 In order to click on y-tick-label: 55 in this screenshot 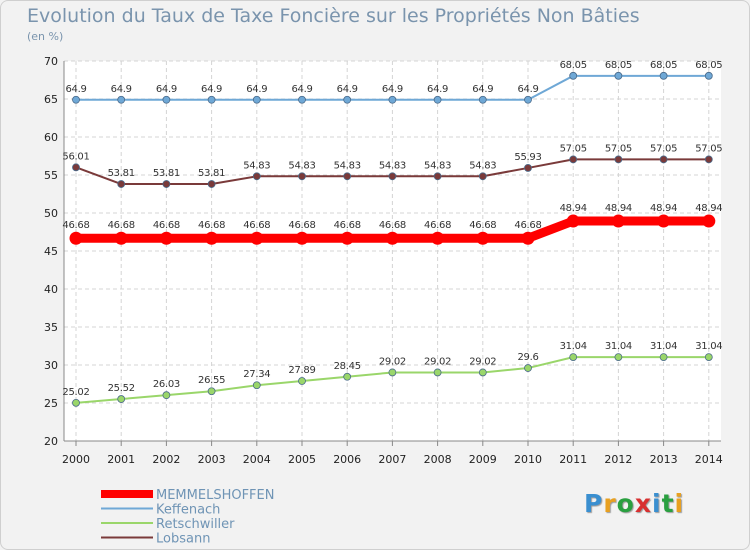, I will do `click(51, 175)`.